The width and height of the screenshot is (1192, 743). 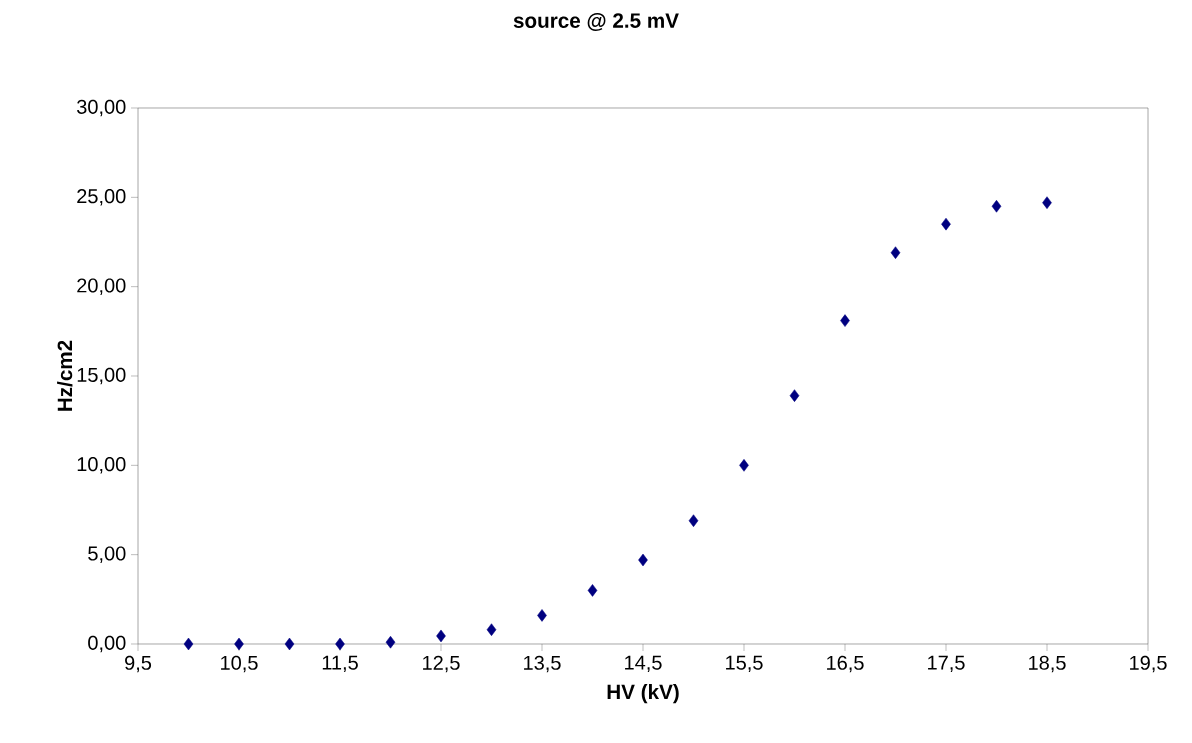 I want to click on y-tick-label: 10,00, so click(x=101, y=465).